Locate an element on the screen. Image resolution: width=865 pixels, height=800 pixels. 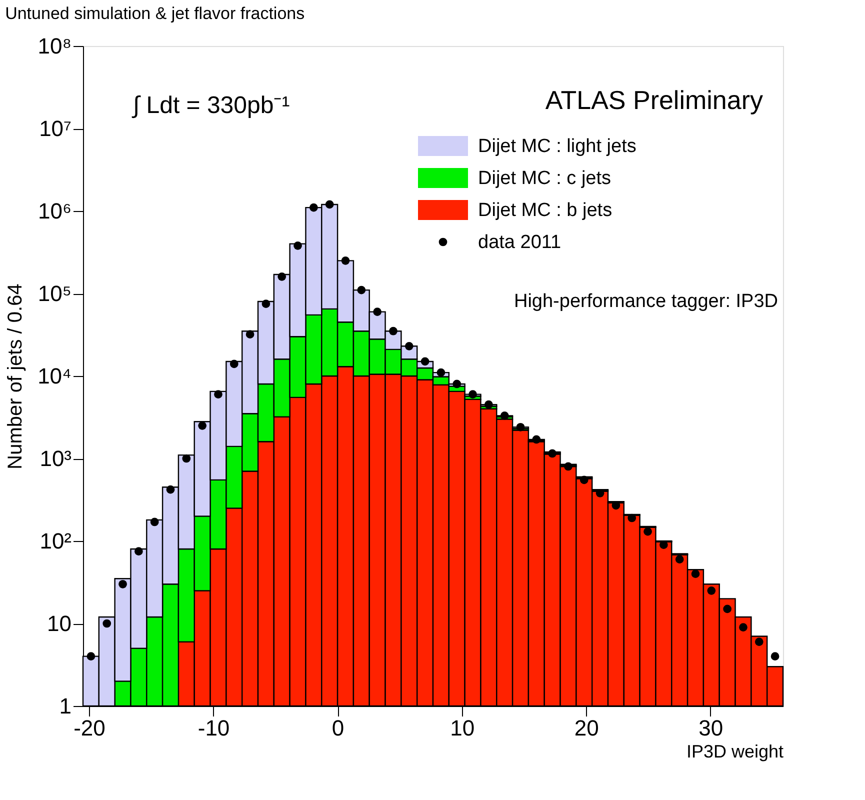
legend-label: Dijet MC : light jets is located at coordinates (557, 146).